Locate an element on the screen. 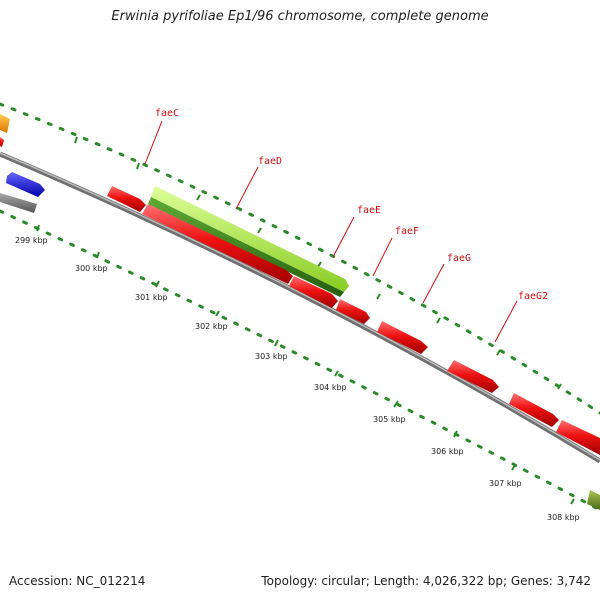 This screenshot has width=600, height=600. gene-gray is located at coordinates (18, 203).